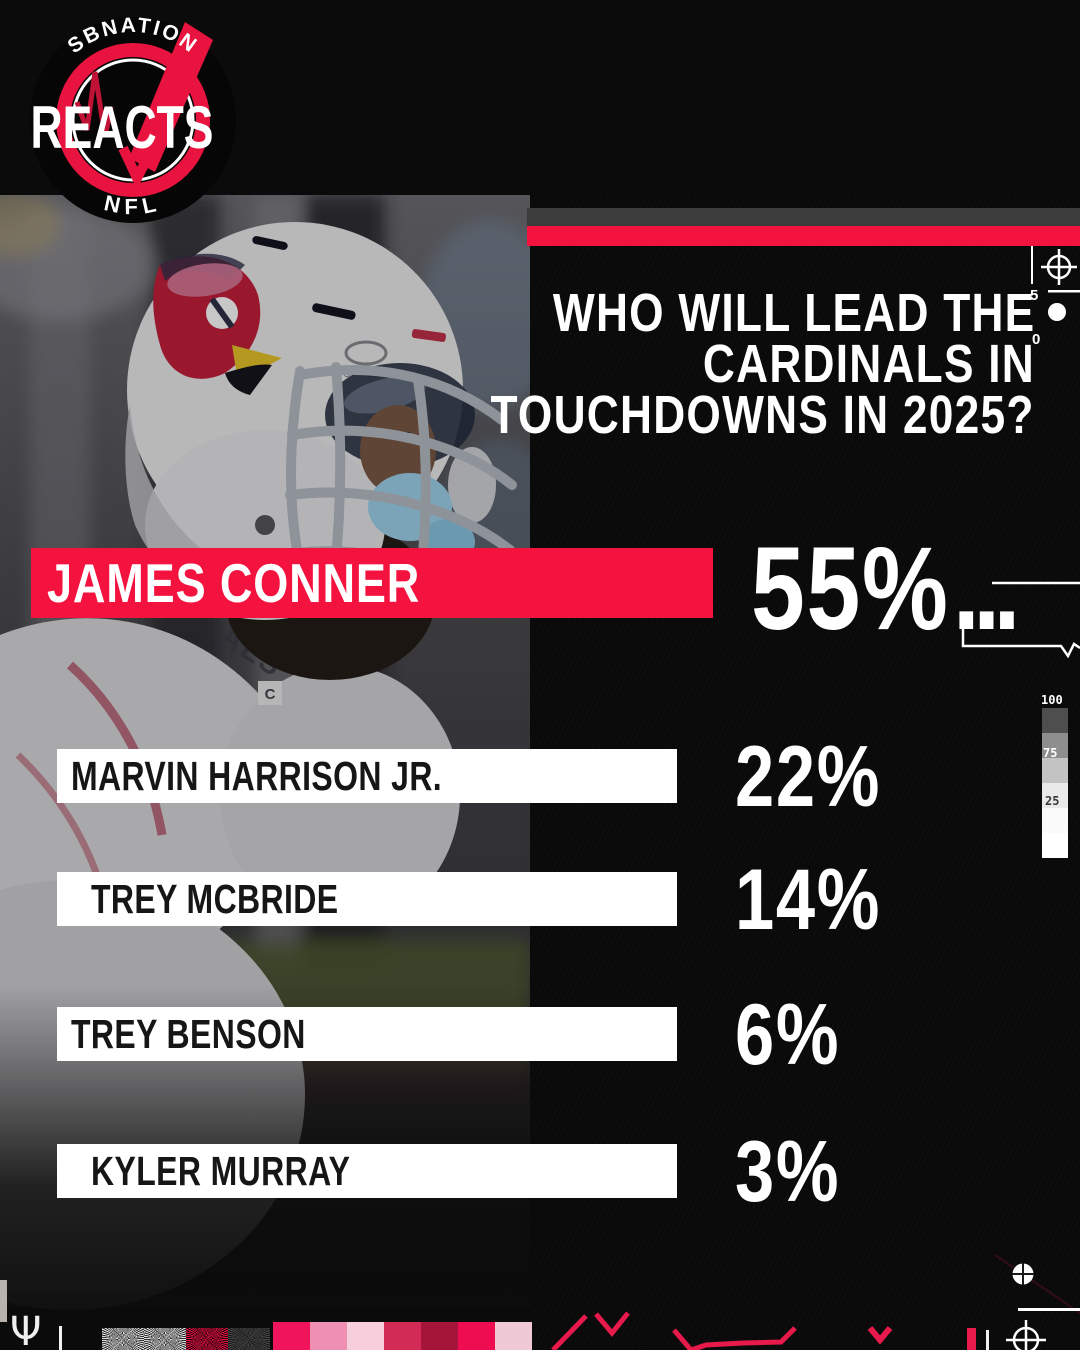 This screenshot has width=1080, height=1350. I want to click on result-bar: MARVIN HARRISON JR., so click(367, 776).